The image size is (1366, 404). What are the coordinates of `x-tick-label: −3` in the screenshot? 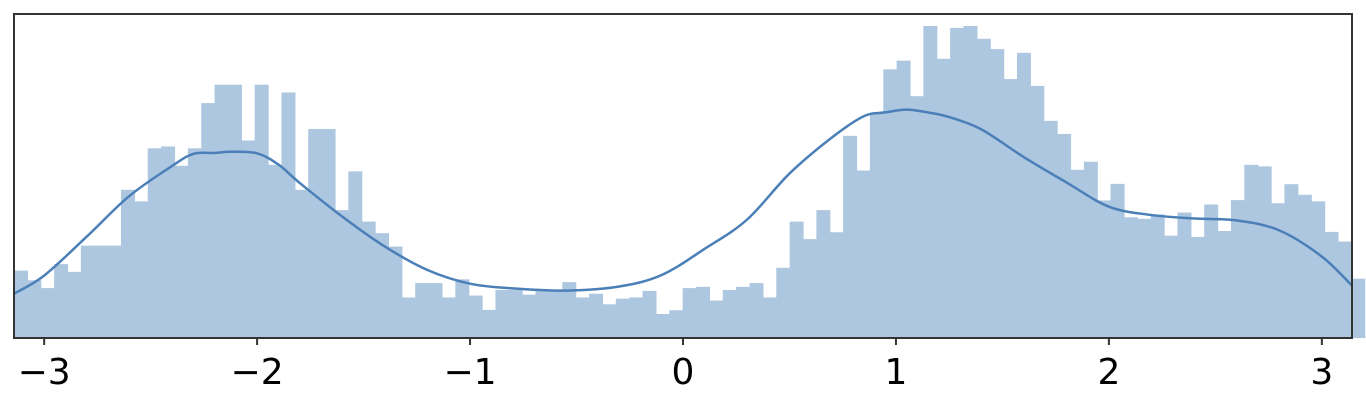 It's located at (44, 372).